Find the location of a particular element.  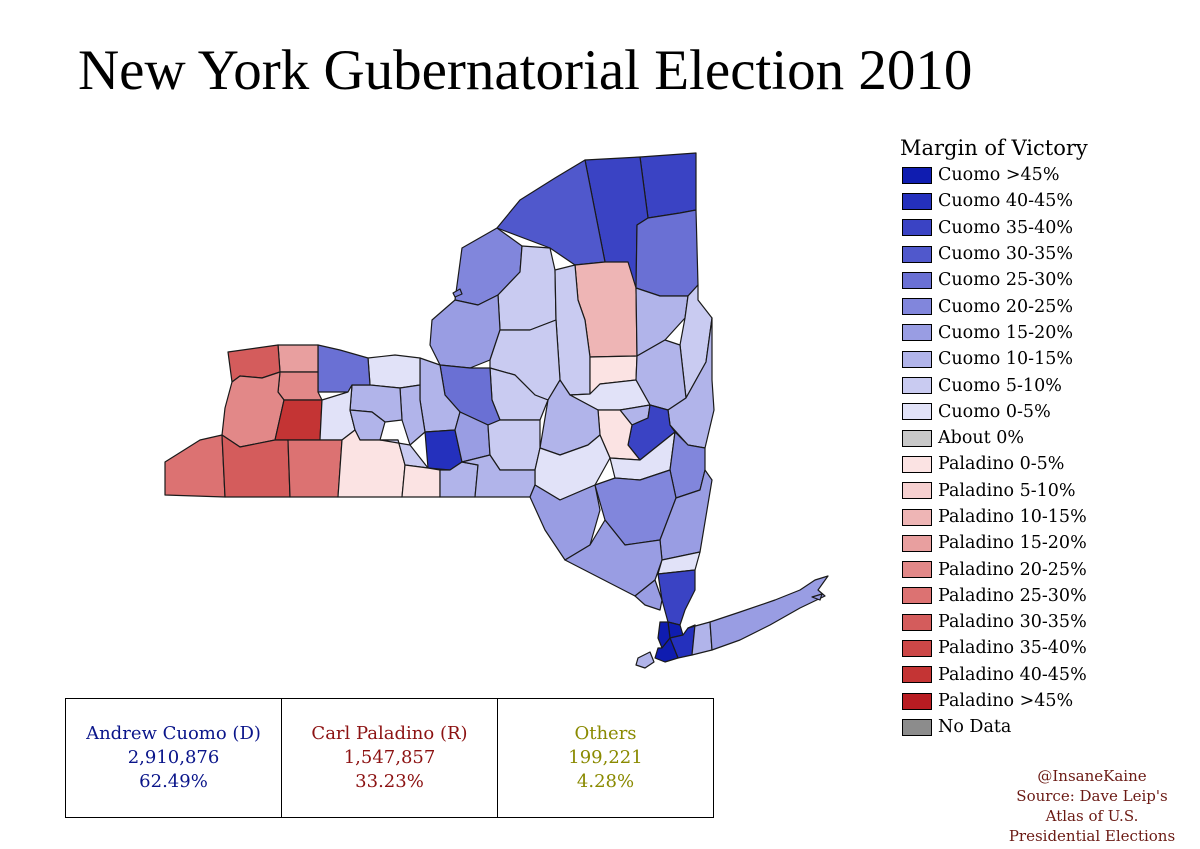

legend-label: Cuomo 25-30% is located at coordinates (1005, 280).